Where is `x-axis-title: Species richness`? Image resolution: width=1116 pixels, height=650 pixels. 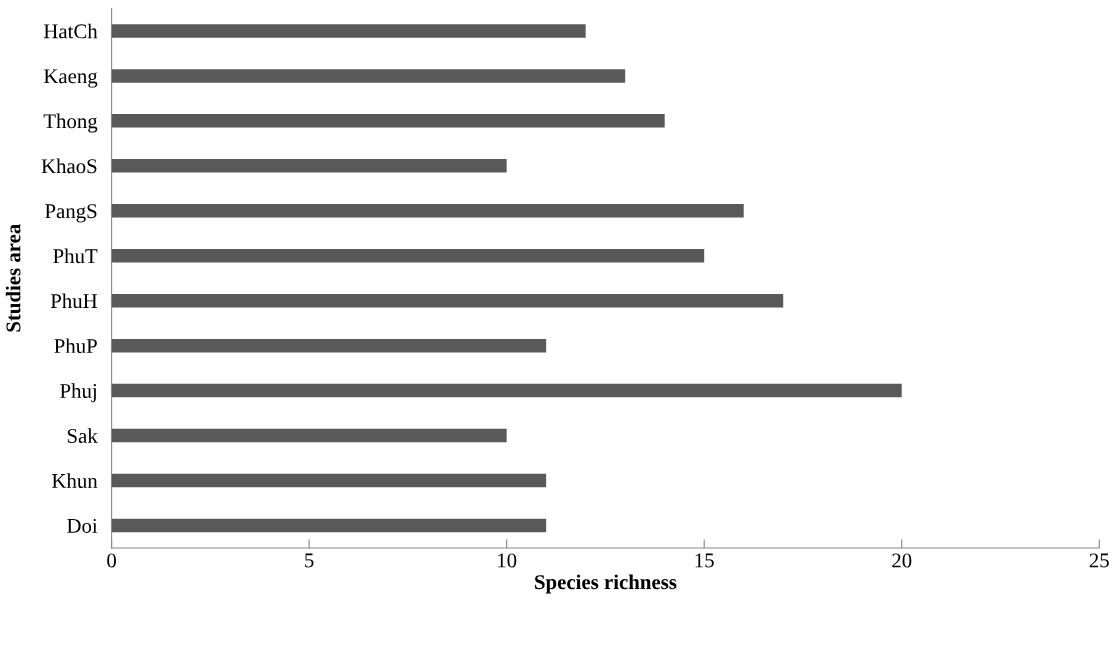 x-axis-title: Species richness is located at coordinates (606, 584).